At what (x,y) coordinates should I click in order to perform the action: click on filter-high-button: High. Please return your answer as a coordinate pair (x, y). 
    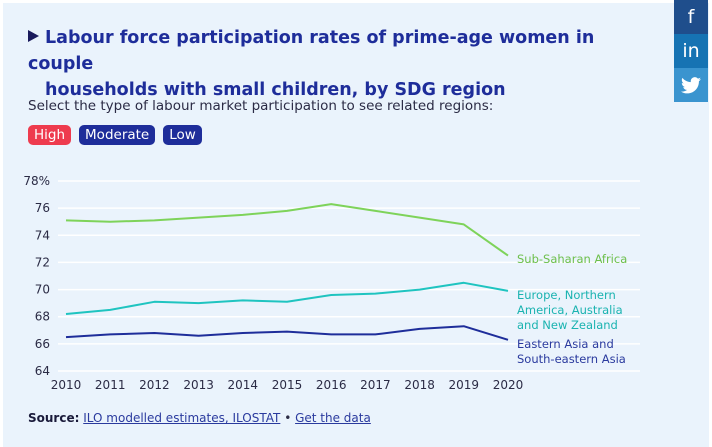
    Looking at the image, I should click on (50, 135).